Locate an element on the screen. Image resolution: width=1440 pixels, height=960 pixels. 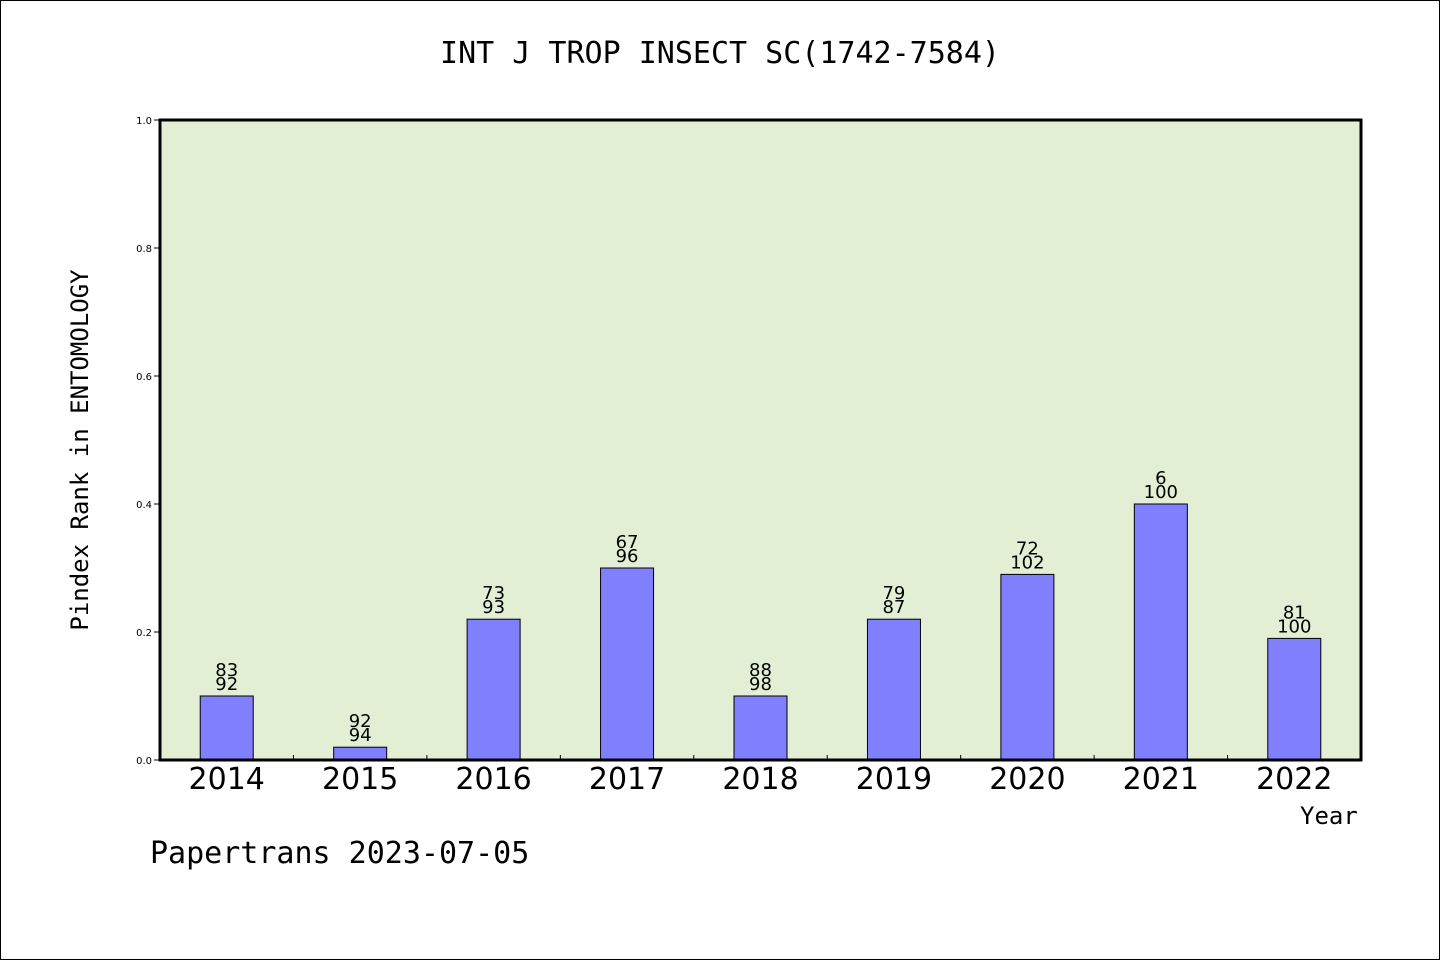
x-tick-label: 2020 is located at coordinates (1027, 779).